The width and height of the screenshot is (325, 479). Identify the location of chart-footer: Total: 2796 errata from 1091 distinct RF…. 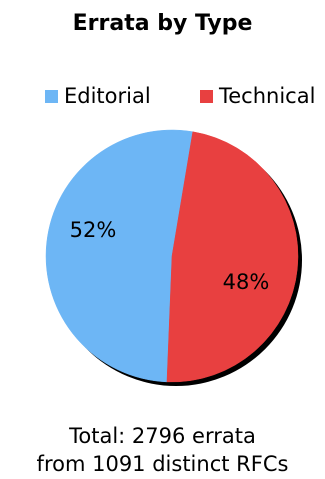
(162, 450).